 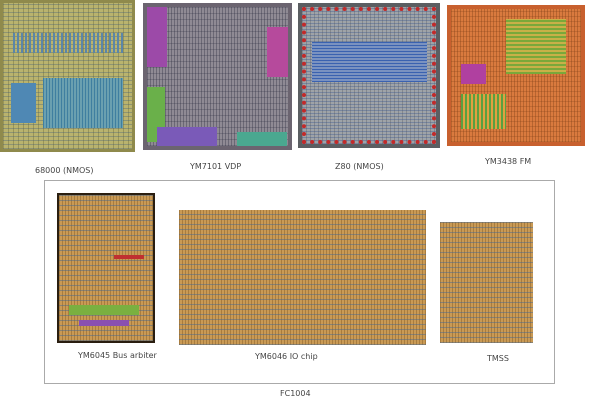 What do you see at coordinates (508, 161) in the screenshot?
I see `label-ym3438: YM3438 FM` at bounding box center [508, 161].